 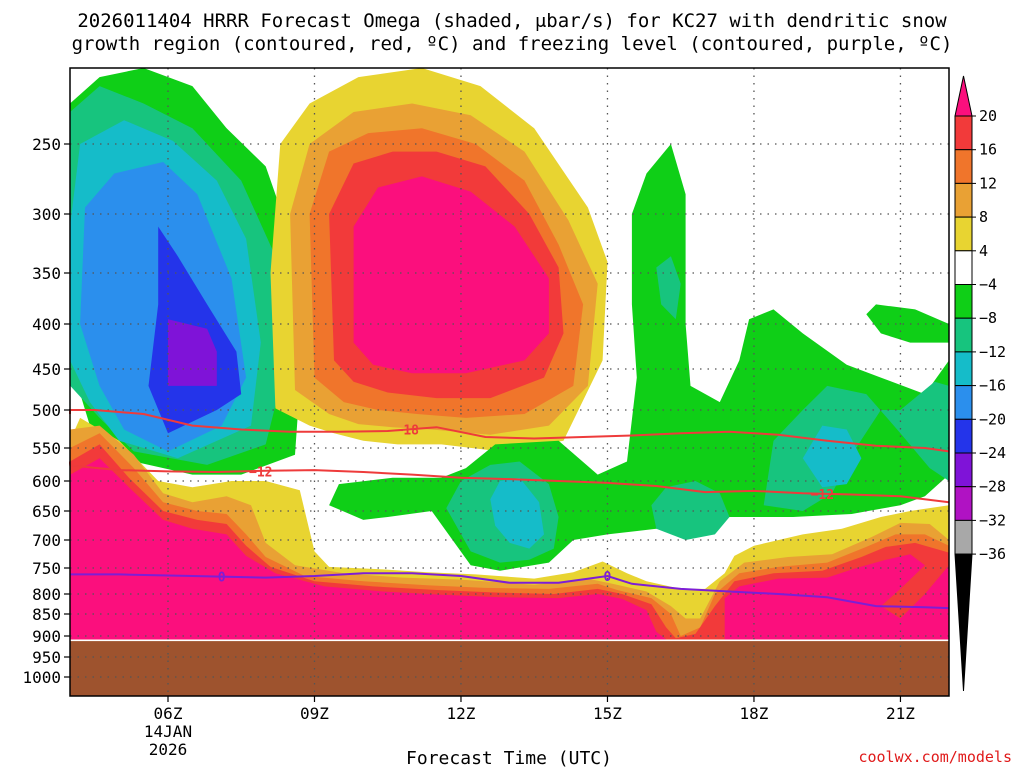 What do you see at coordinates (192, 352) in the screenshot?
I see `omega-region-neg28` at bounding box center [192, 352].